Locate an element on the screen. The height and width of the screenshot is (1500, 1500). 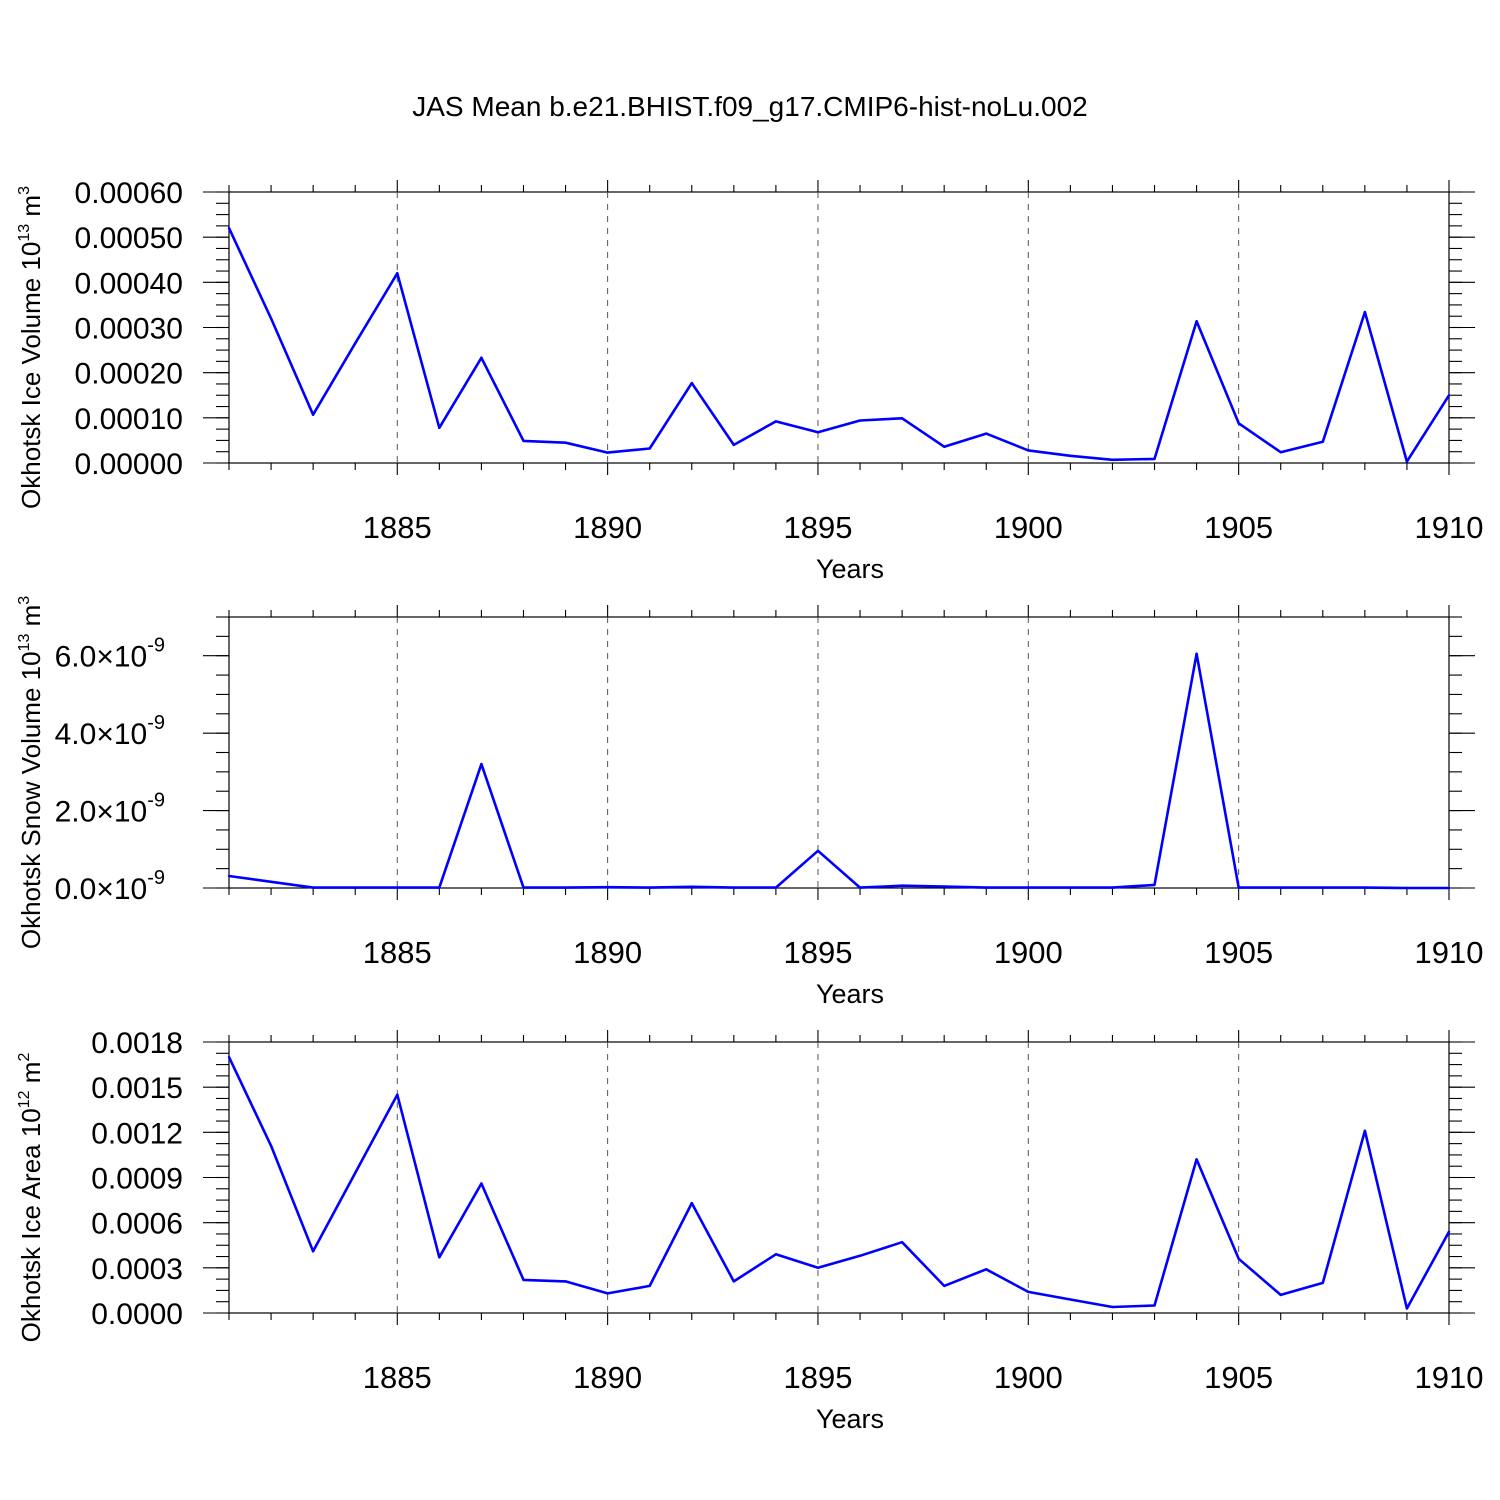
y-tick-mantissa: 0.0×10 is located at coordinates (101, 889).